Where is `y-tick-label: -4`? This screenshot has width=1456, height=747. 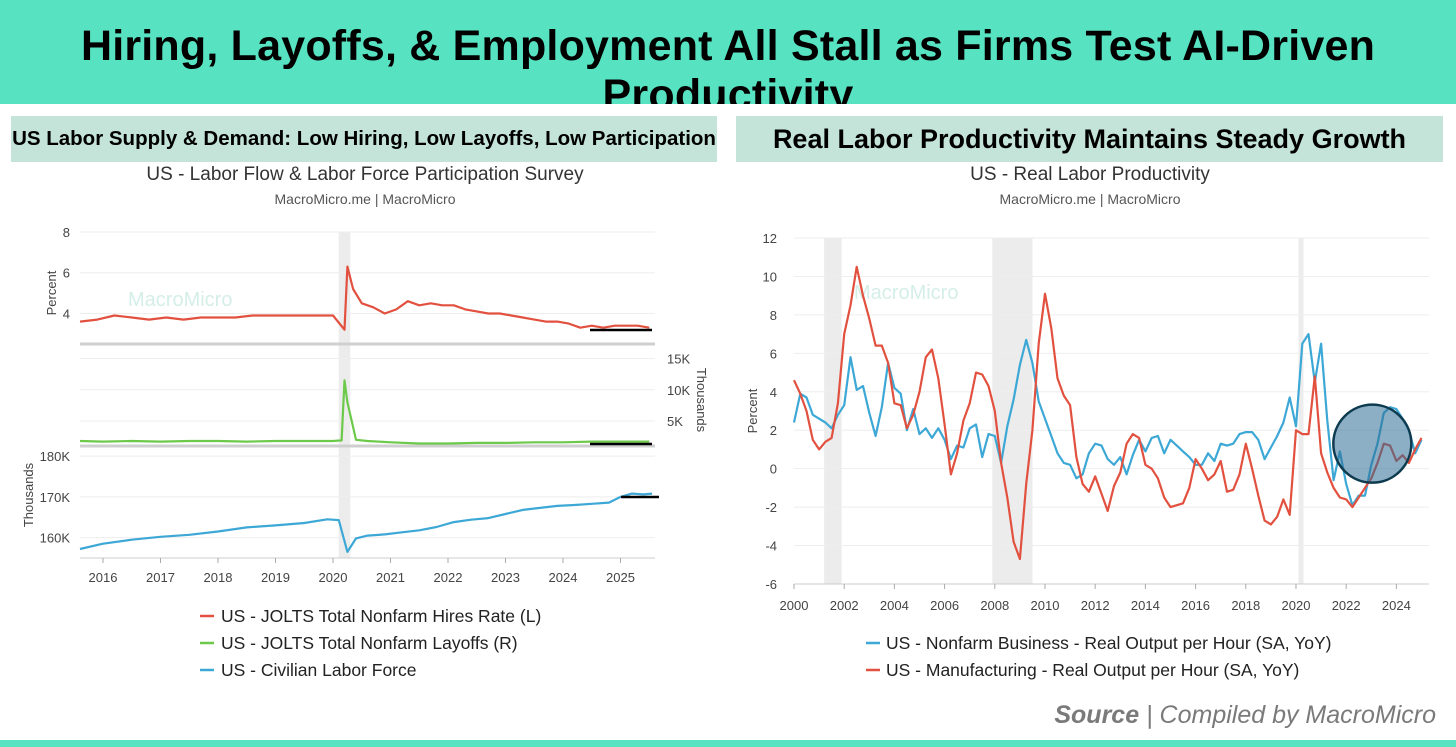
y-tick-label: -4 is located at coordinates (771, 546).